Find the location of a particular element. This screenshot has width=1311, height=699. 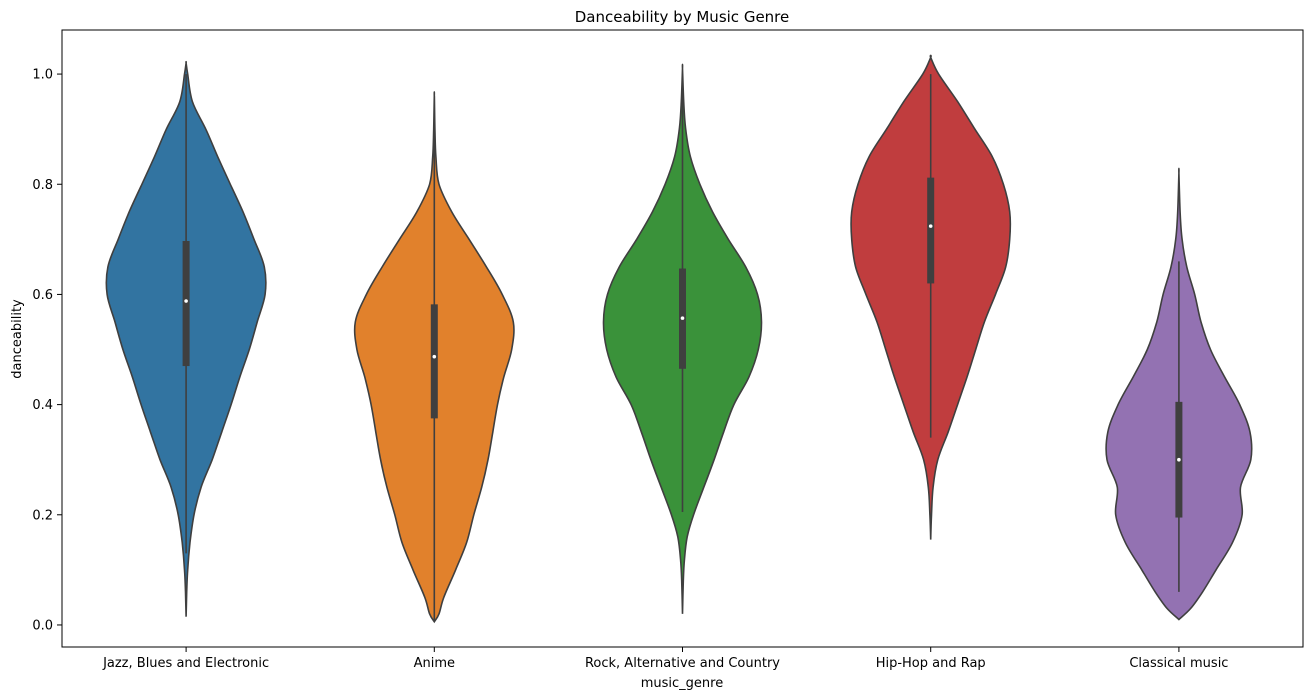

y-tick-label-3: 0.6 is located at coordinates (42, 295).